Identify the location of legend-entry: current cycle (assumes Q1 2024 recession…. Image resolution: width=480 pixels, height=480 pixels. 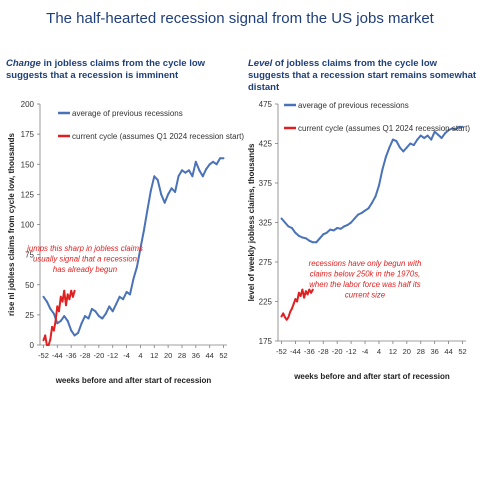
(158, 136).